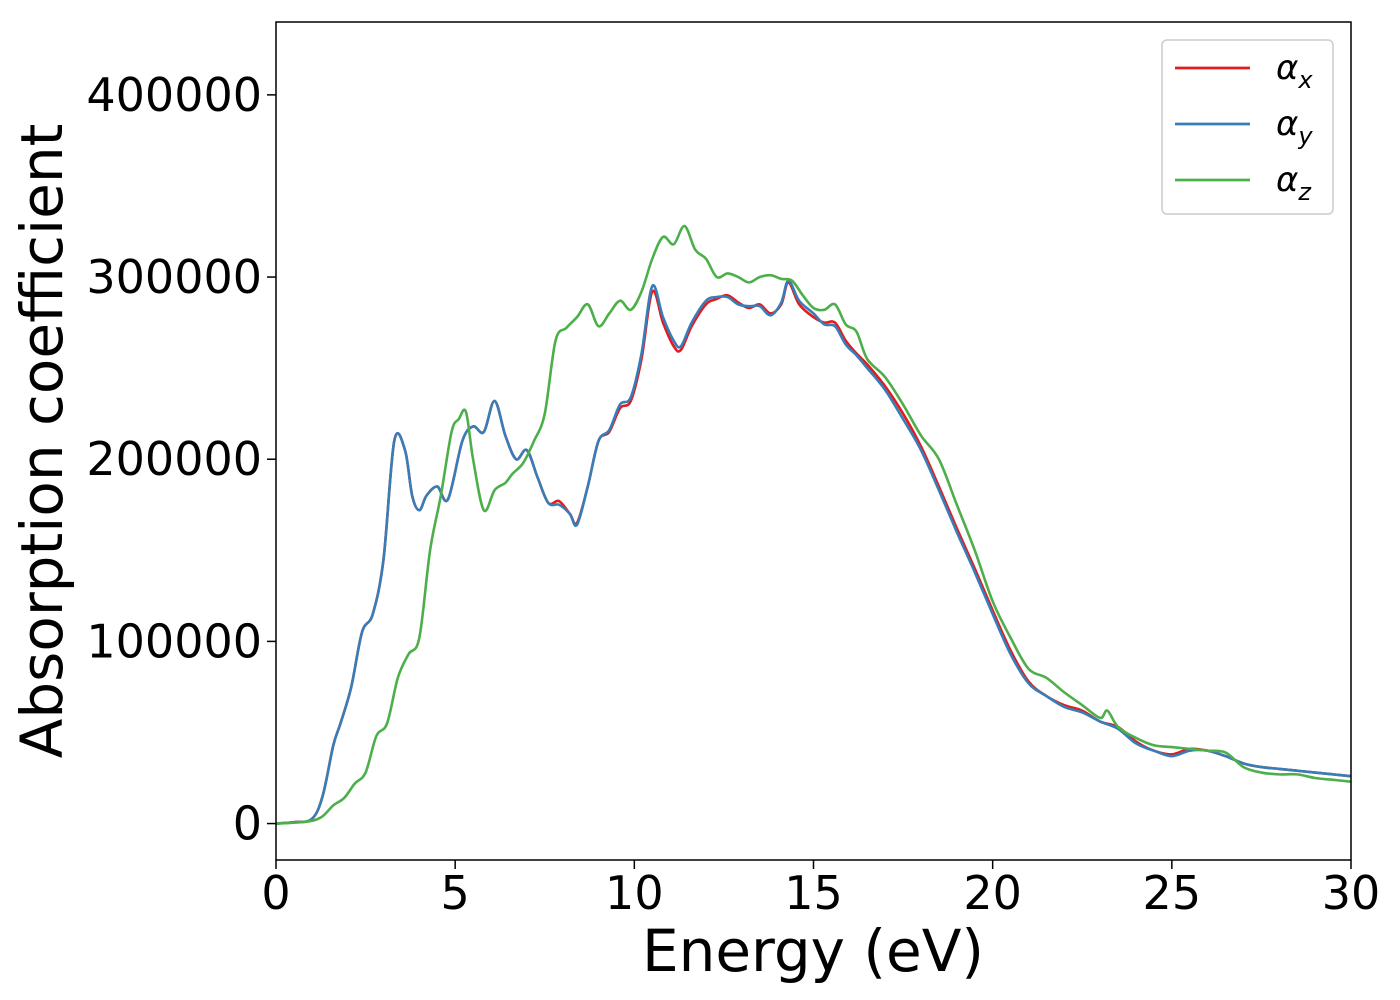 This screenshot has height=1000, width=1400. I want to click on y-tick-label: 0, so click(247, 824).